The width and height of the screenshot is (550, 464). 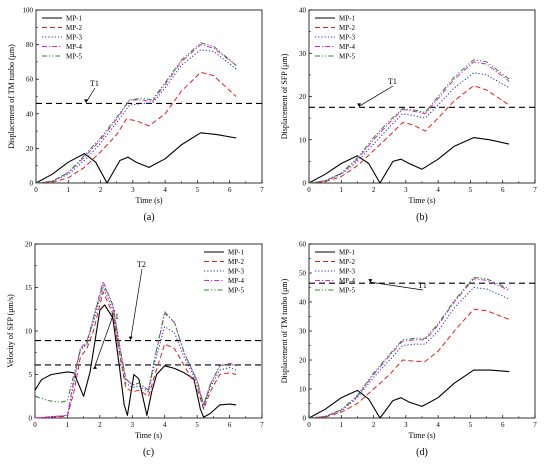 What do you see at coordinates (422, 452) in the screenshot?
I see `panel-label: (d)` at bounding box center [422, 452].